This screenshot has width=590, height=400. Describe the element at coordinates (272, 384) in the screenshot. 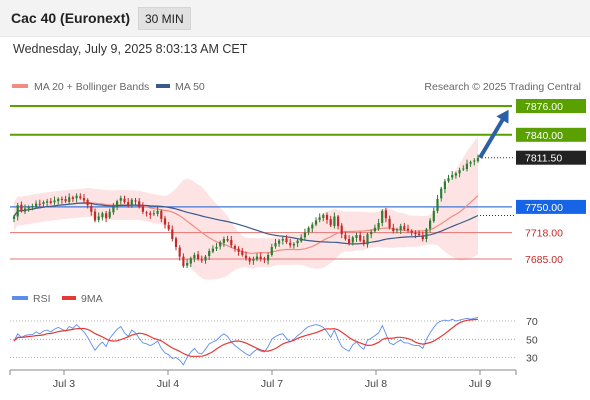

I see `x-tick-label: Jul 7` at that location.